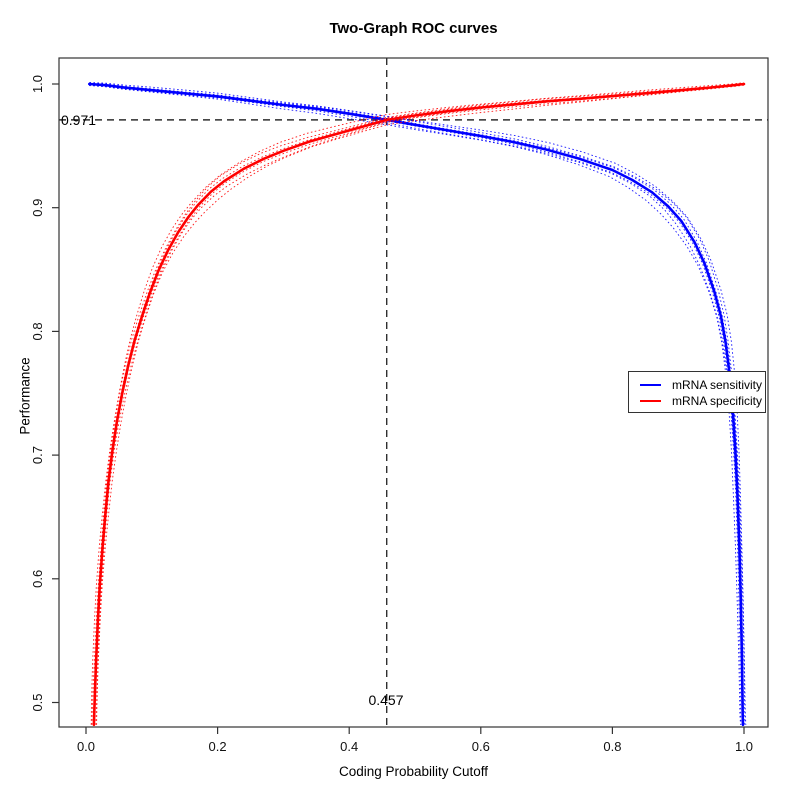 The height and width of the screenshot is (800, 800). Describe the element at coordinates (37, 208) in the screenshot. I see `y-tick-label: 0.9` at that location.